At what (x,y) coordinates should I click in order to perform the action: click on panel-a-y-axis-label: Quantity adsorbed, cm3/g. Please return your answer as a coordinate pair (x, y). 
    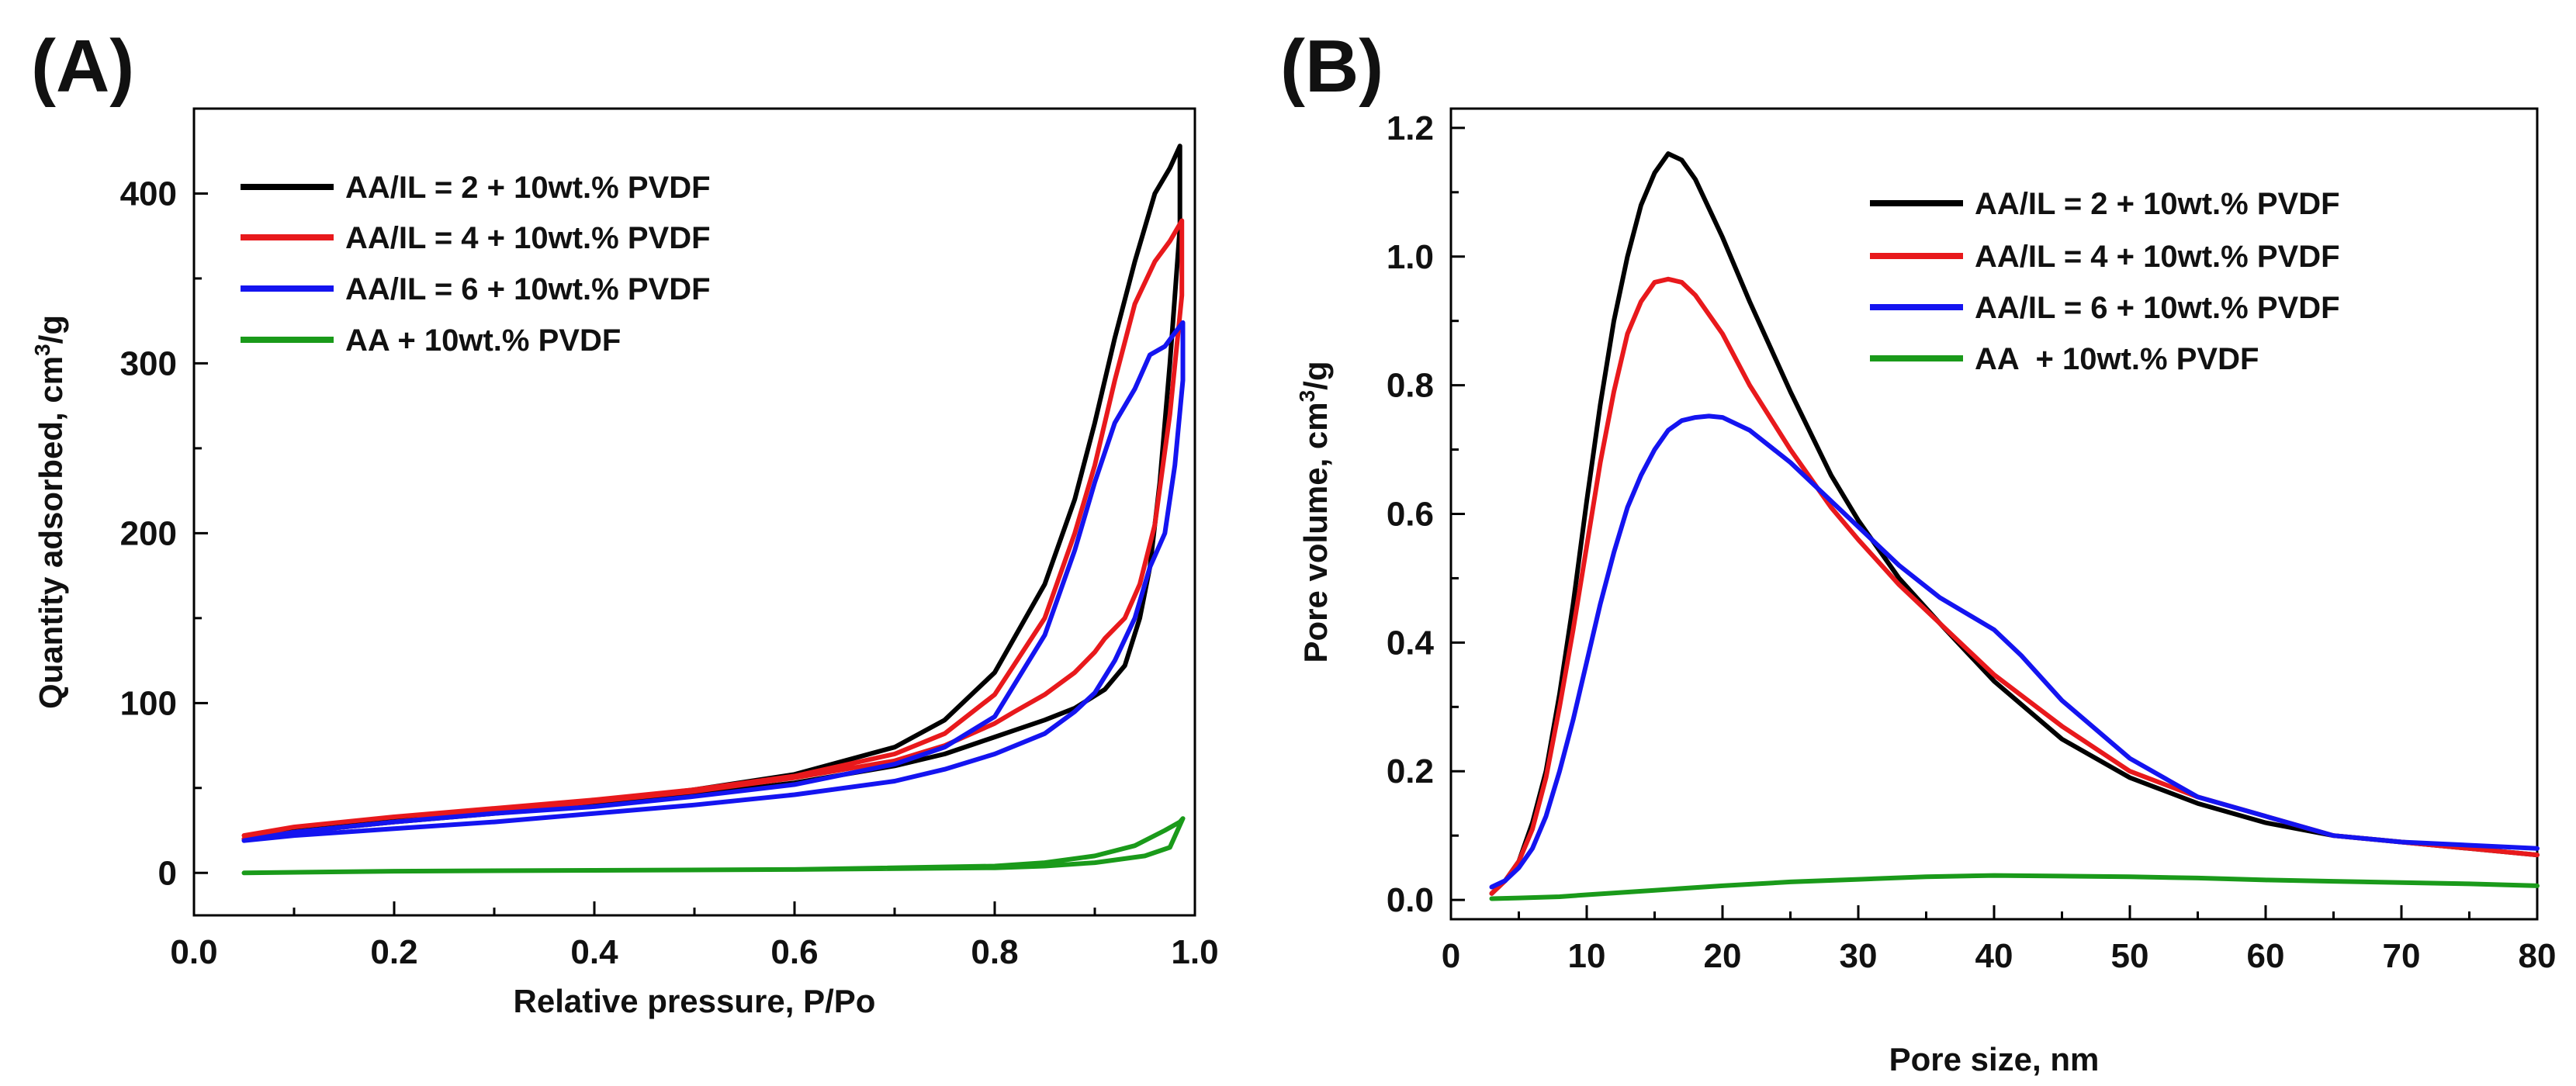
    Looking at the image, I should click on (49, 512).